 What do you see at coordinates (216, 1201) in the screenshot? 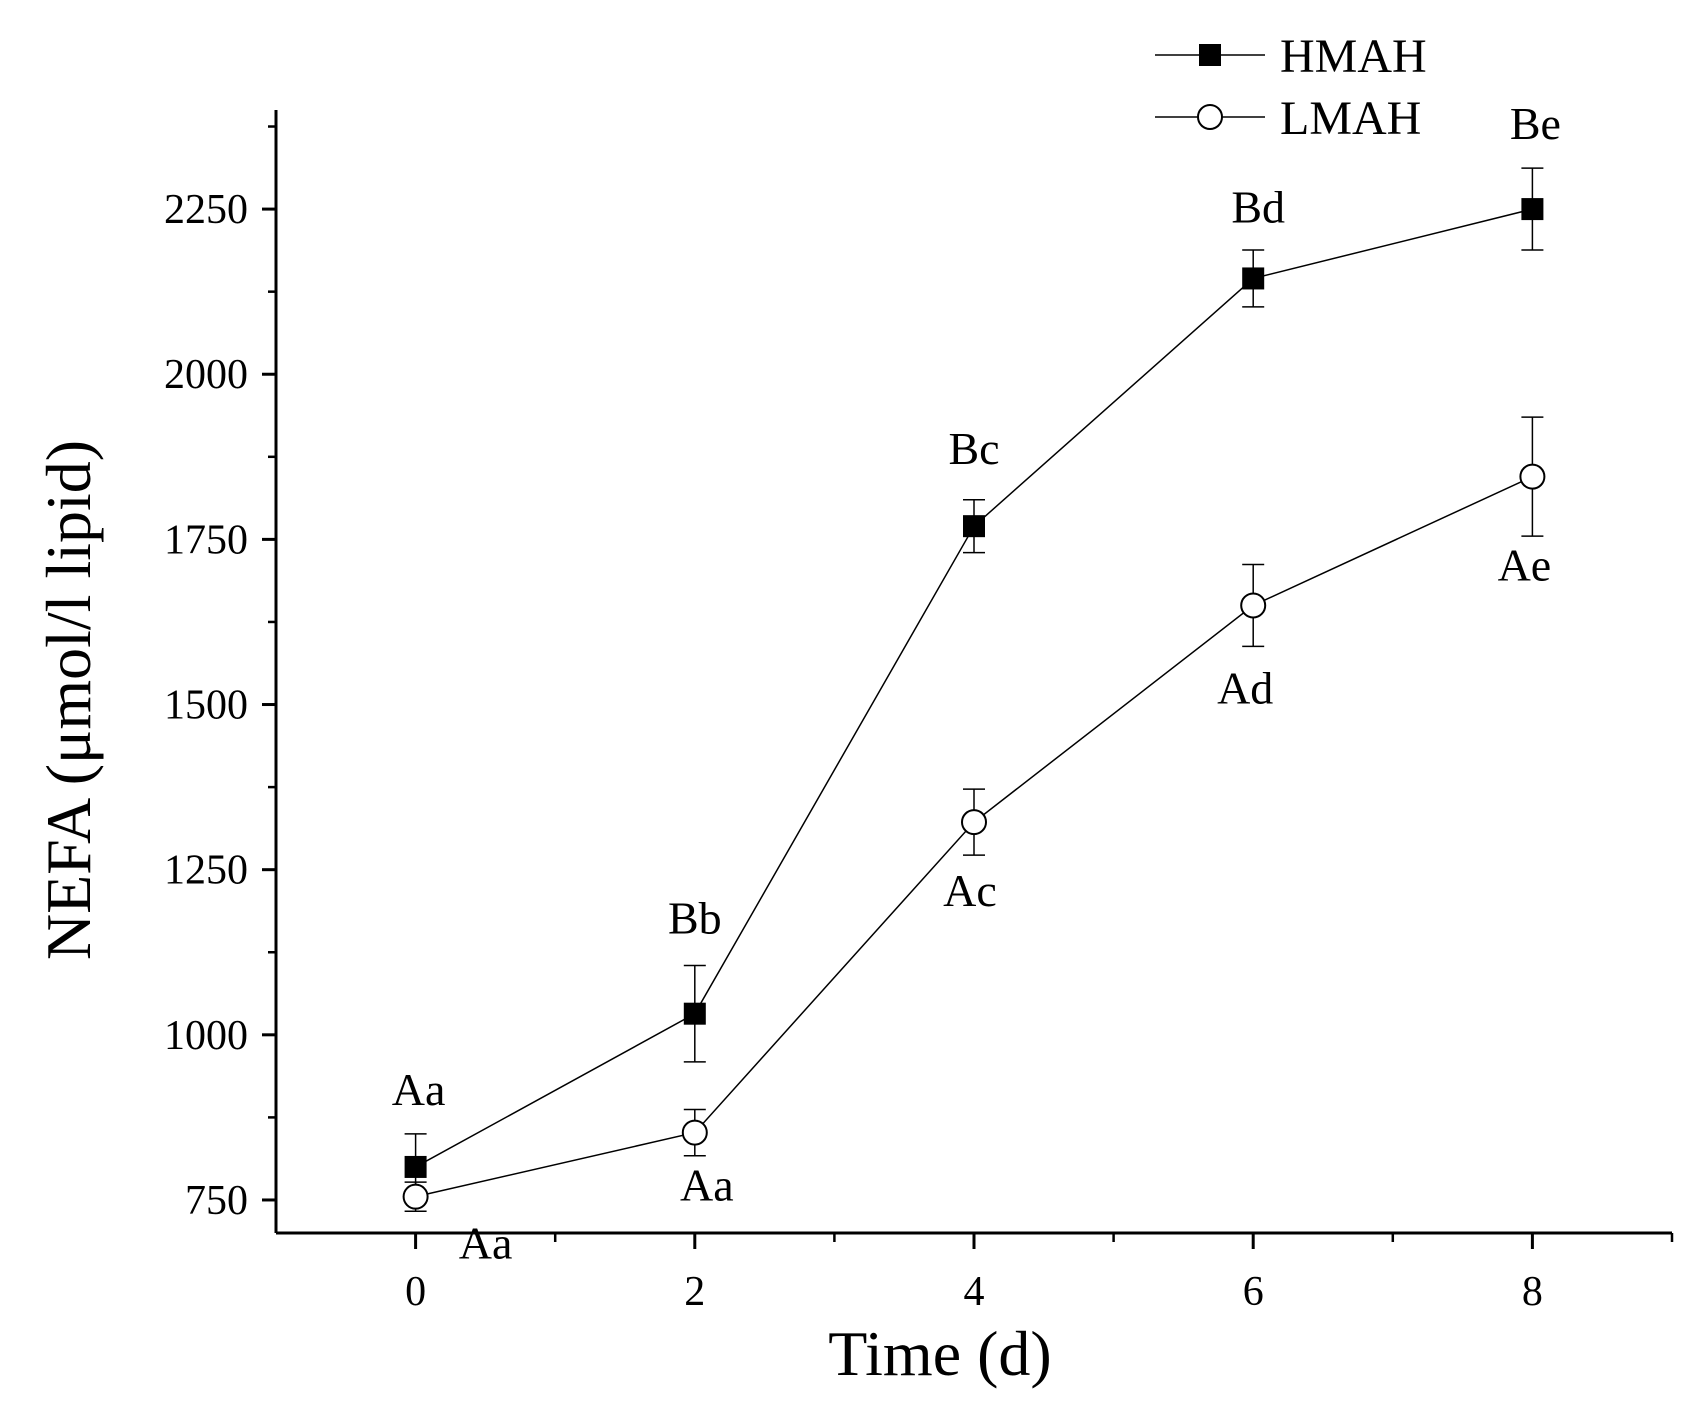
I see `y-tick-label: 750` at bounding box center [216, 1201].